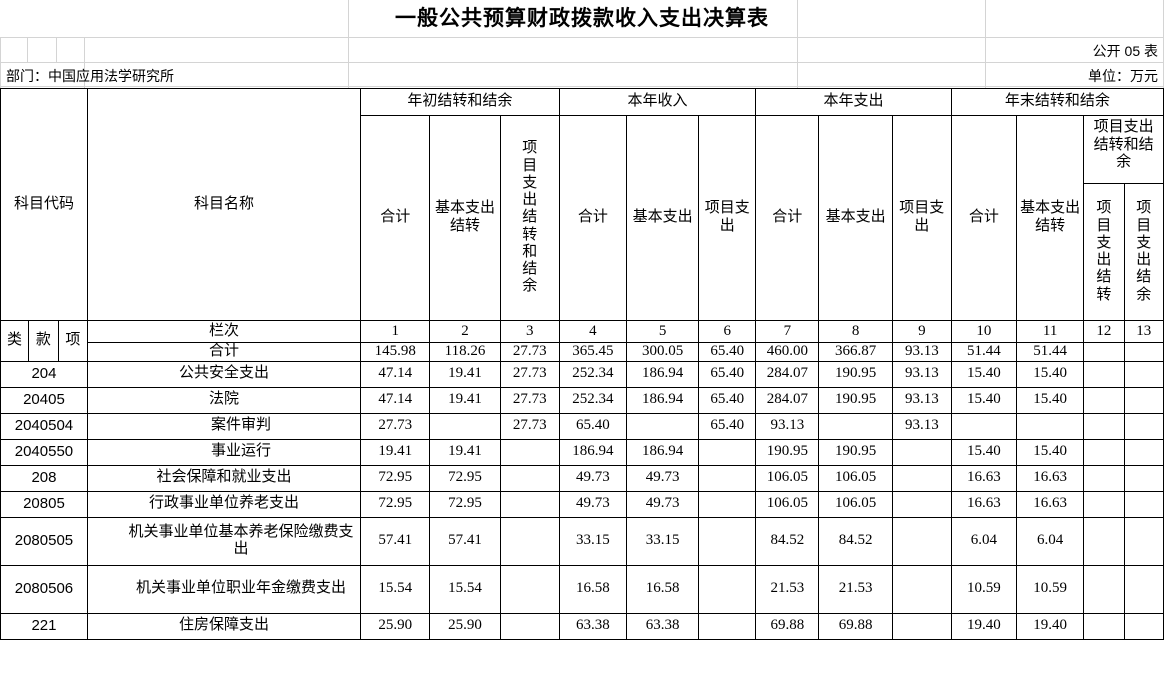 This screenshot has height=683, width=1164. What do you see at coordinates (460, 102) in the screenshot?
I see `group-header-opening-balance: 年初结转和结余` at bounding box center [460, 102].